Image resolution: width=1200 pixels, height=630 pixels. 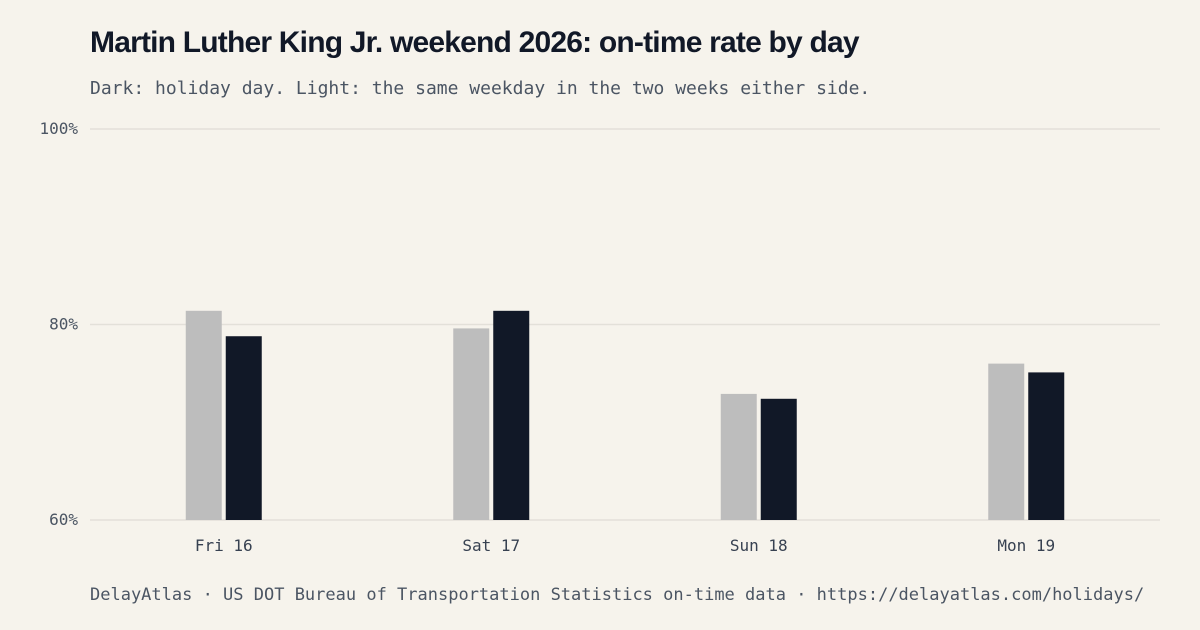 I want to click on x-tick-label: Fri 16, so click(x=224, y=545).